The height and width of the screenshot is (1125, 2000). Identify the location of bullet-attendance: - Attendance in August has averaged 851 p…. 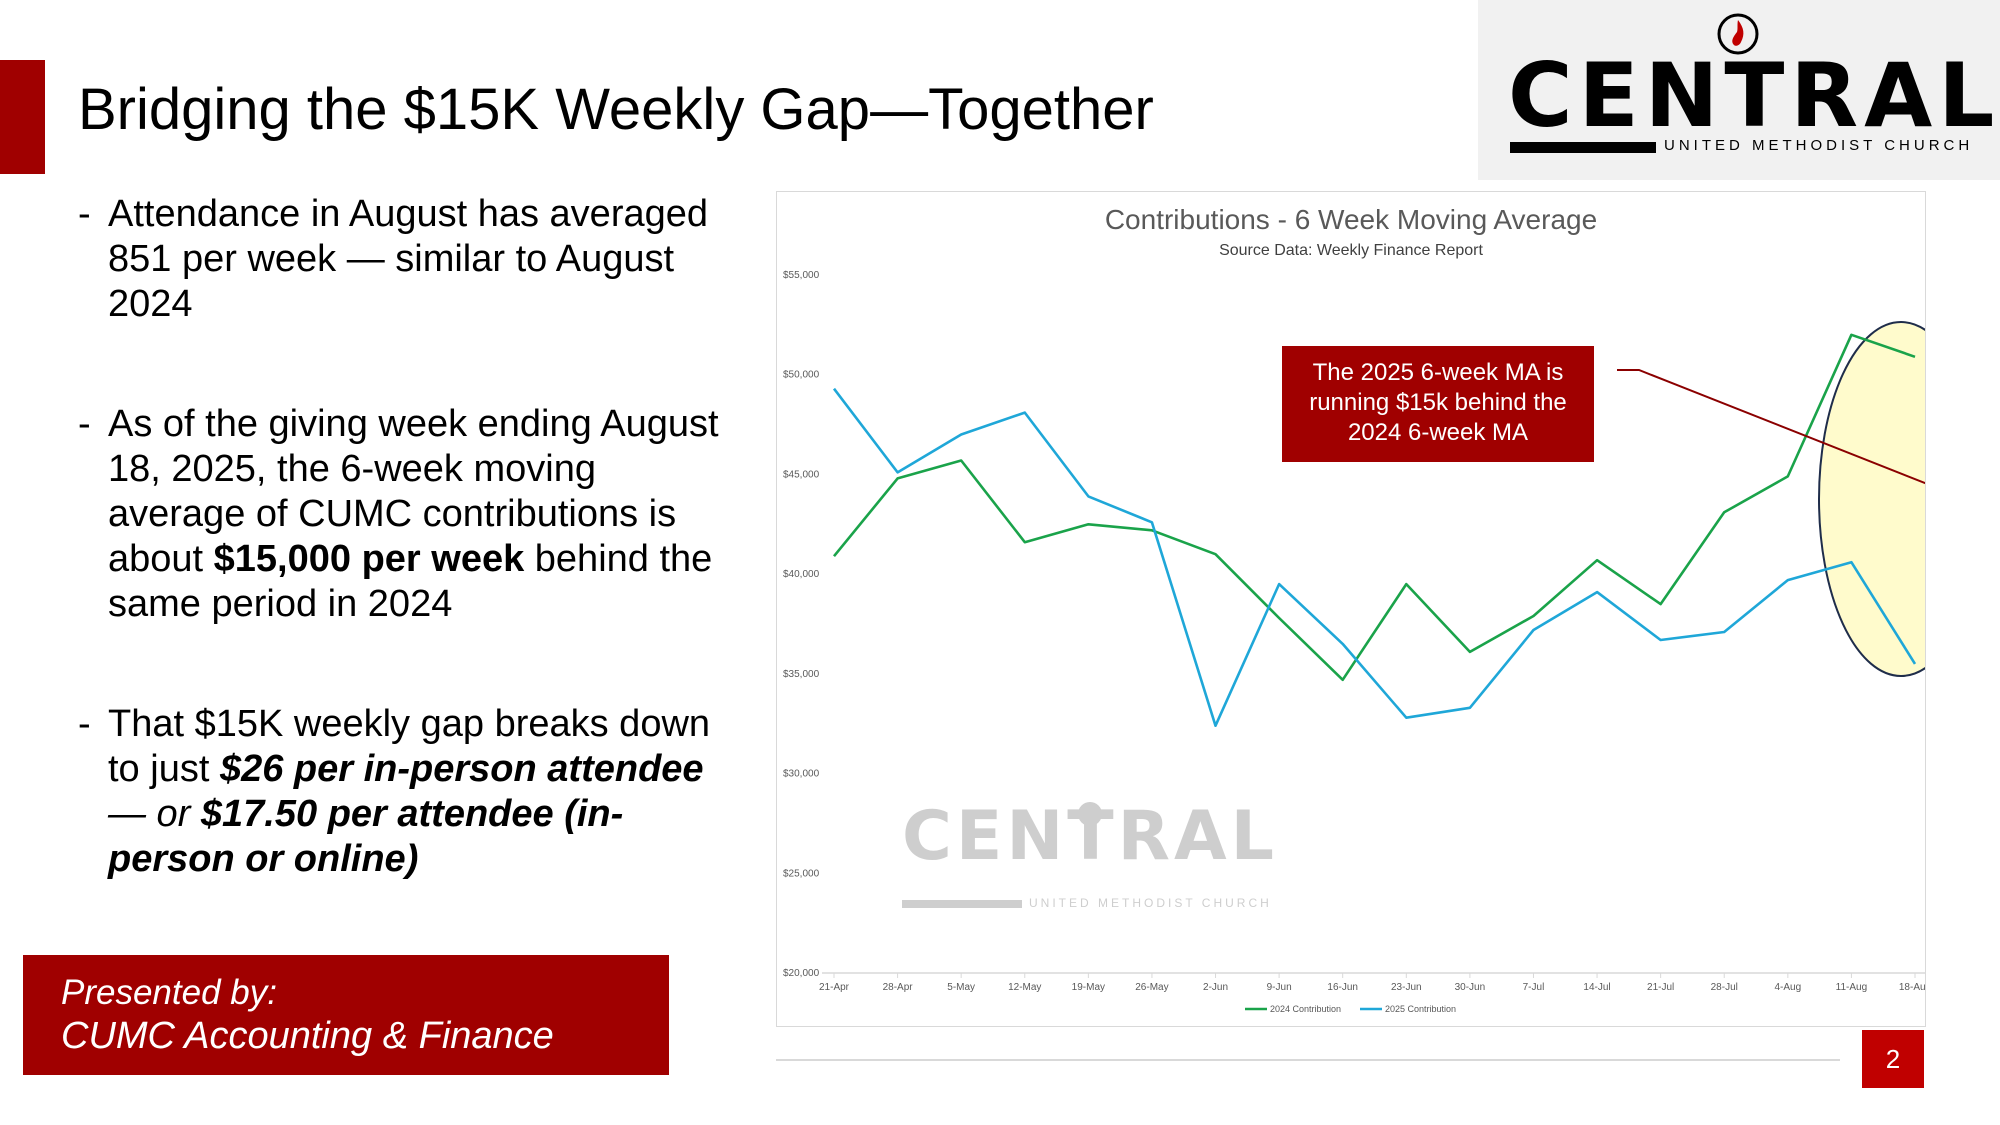
(393, 259).